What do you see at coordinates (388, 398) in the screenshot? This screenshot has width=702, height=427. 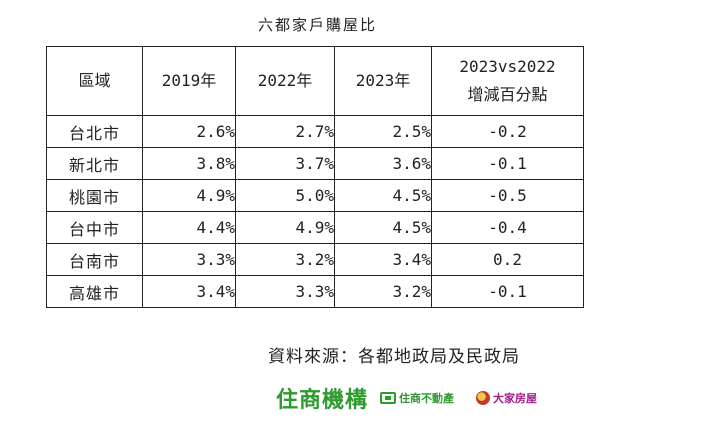 I see `house-icon` at bounding box center [388, 398].